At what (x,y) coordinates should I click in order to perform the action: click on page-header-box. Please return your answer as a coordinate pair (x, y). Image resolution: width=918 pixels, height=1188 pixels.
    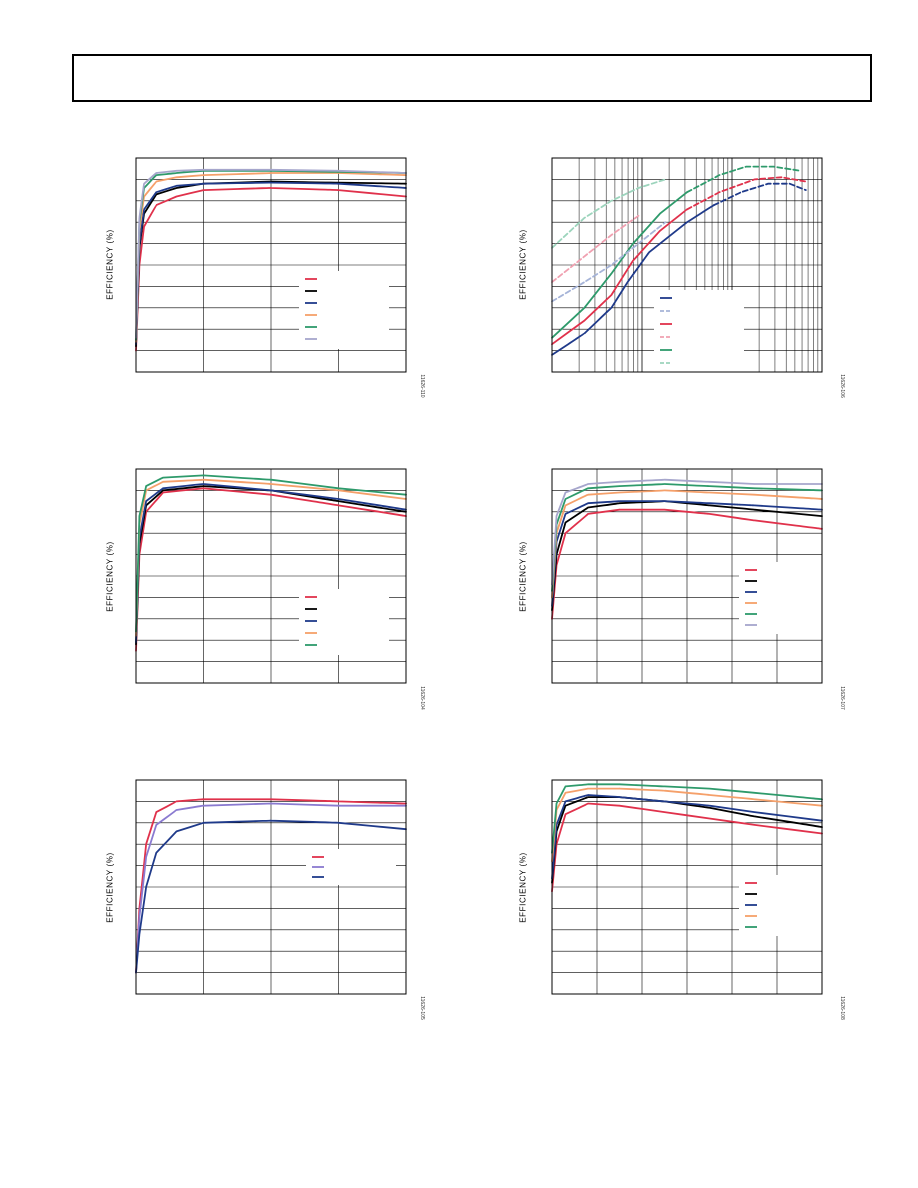
    Looking at the image, I should click on (472, 78).